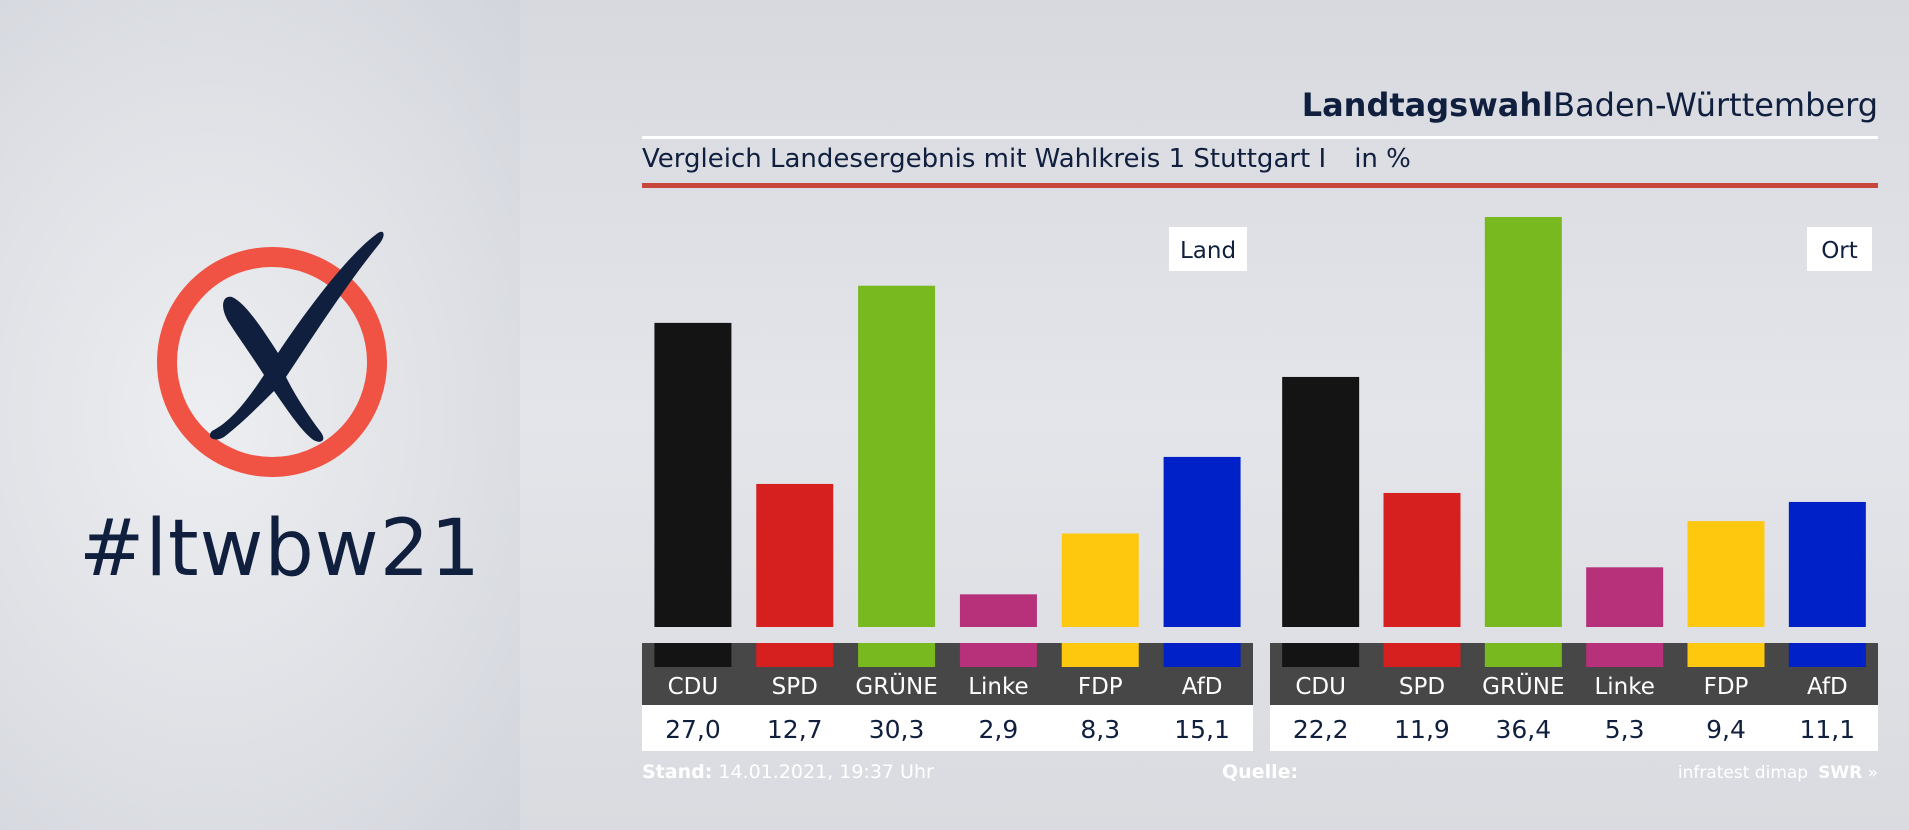  Describe the element at coordinates (897, 729) in the screenshot. I see `data-label: 30,3` at that location.